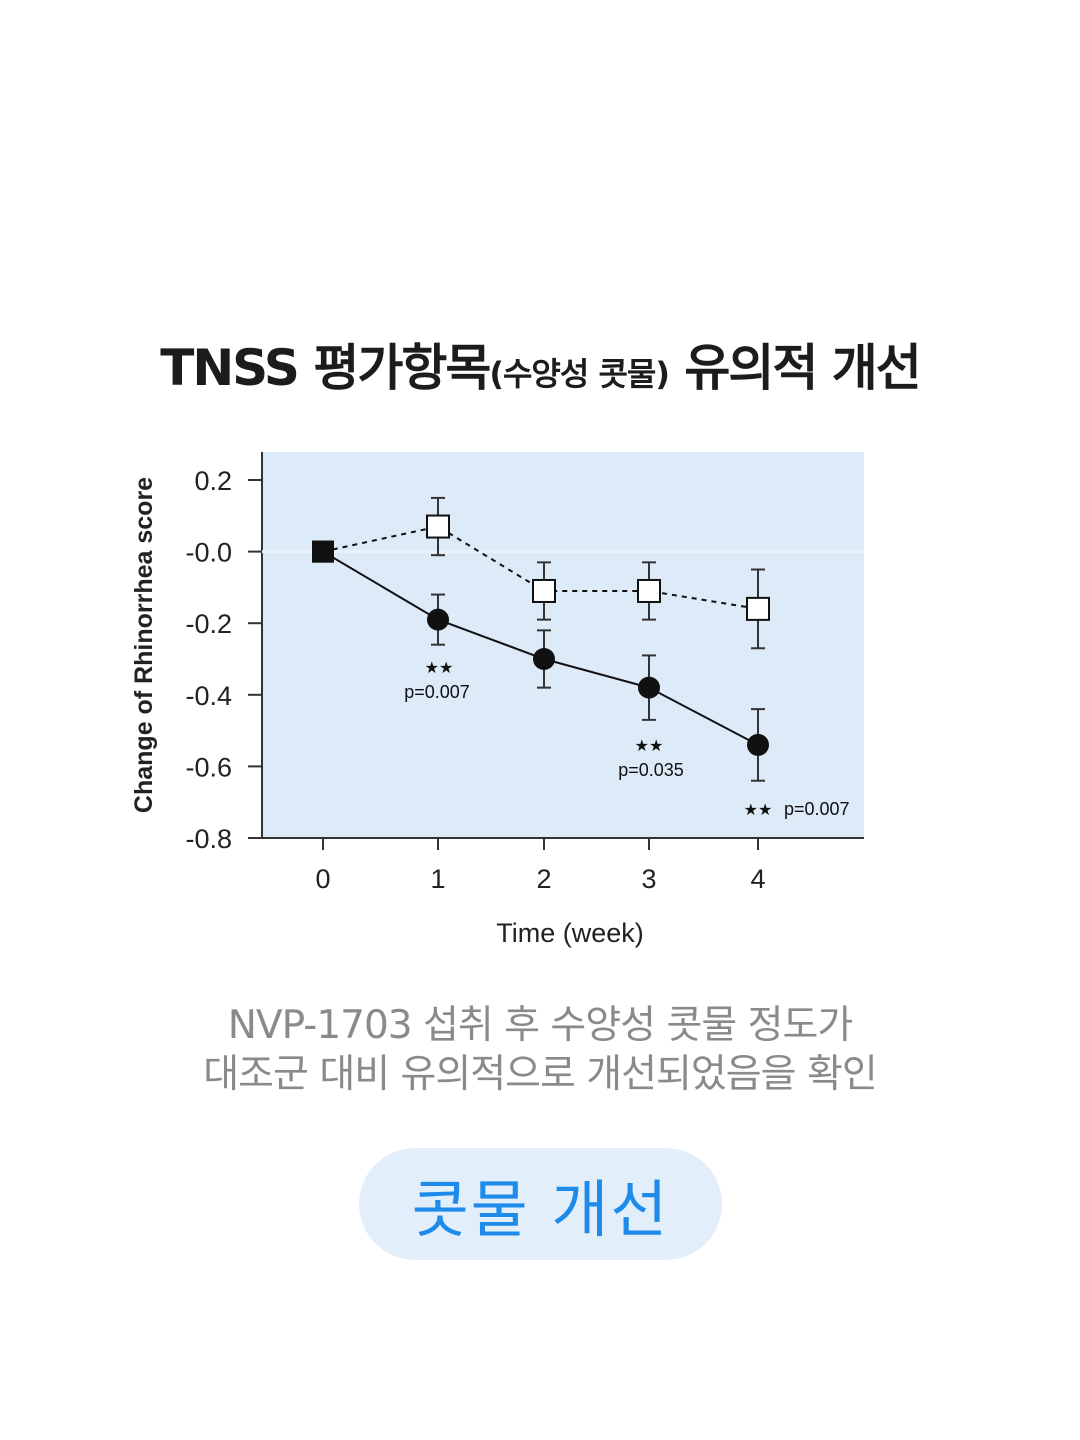 The width and height of the screenshot is (1080, 1440). What do you see at coordinates (563, 645) in the screenshot?
I see `plot-background` at bounding box center [563, 645].